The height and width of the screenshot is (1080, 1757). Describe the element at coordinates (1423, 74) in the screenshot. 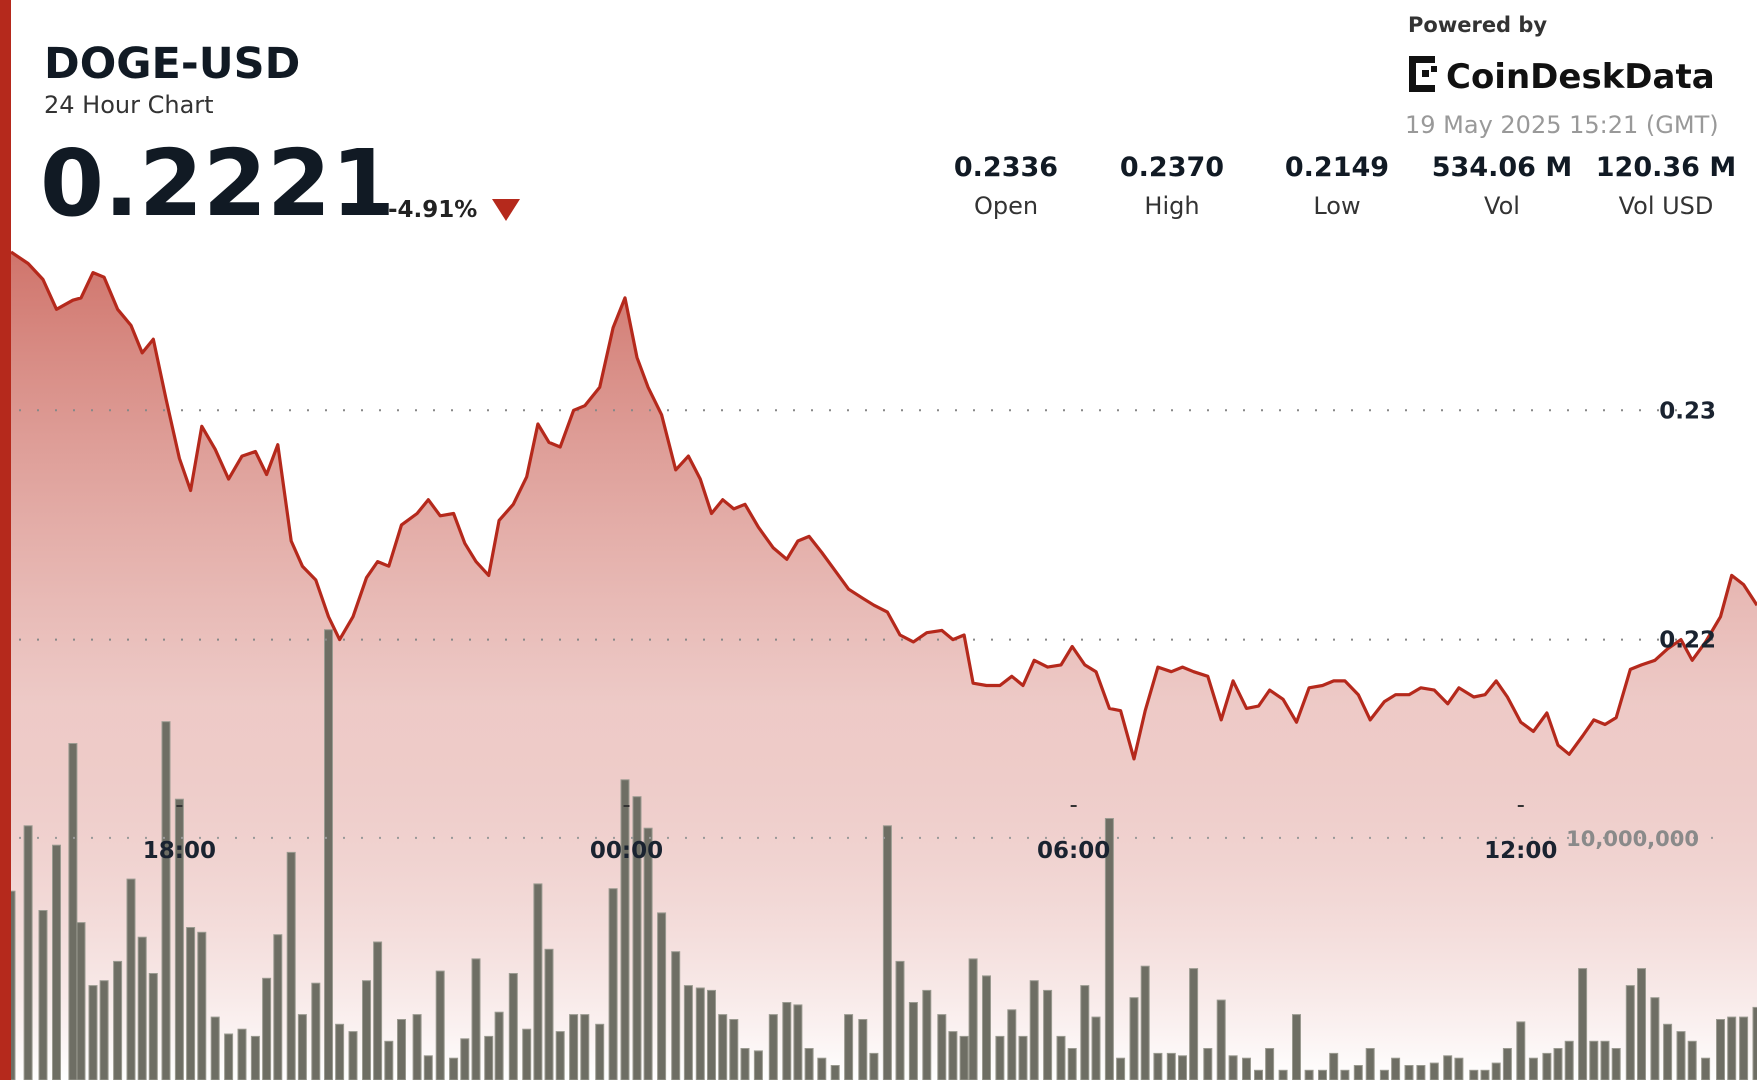

I see `brand-logo` at that location.